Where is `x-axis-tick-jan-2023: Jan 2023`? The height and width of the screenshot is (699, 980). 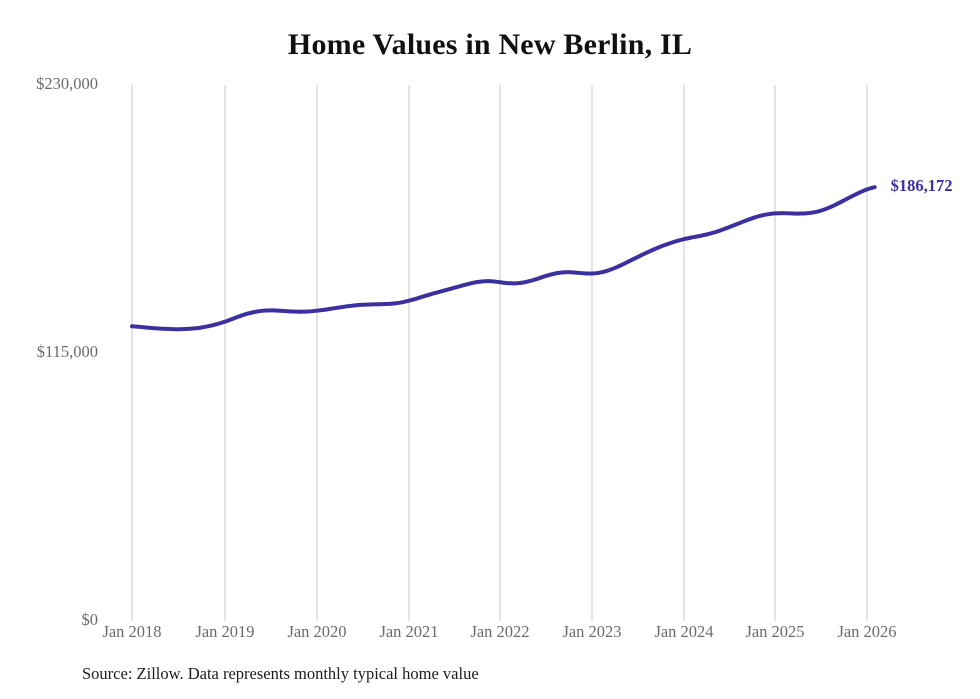 x-axis-tick-jan-2023: Jan 2023 is located at coordinates (592, 631).